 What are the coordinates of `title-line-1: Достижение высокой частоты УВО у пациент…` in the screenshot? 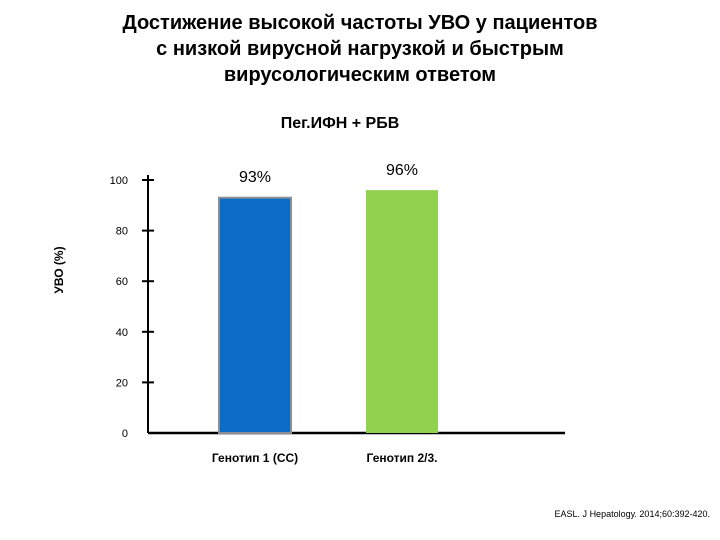 It's located at (360, 23).